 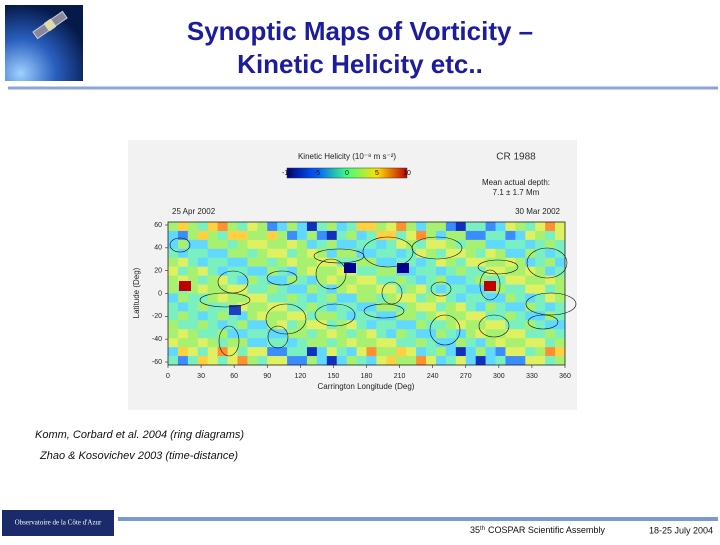 I want to click on y-tick-label: -40, so click(x=157, y=339).